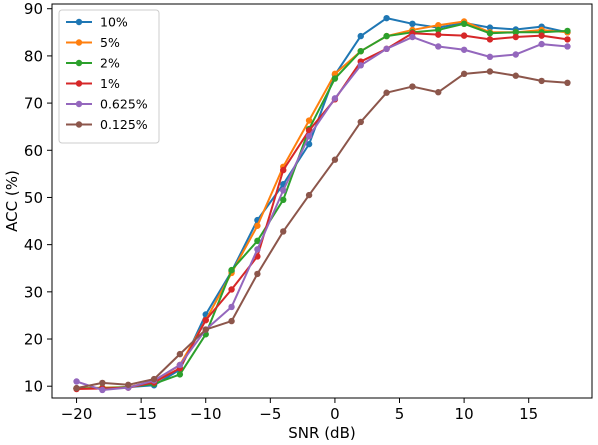 Image resolution: width=598 pixels, height=445 pixels. I want to click on legend-label: 1%, so click(110, 83).